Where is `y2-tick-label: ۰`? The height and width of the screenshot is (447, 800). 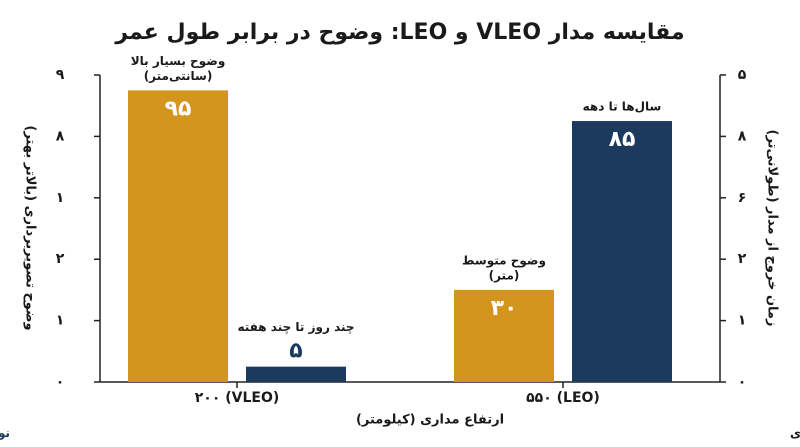
y2-tick-label: ۰ is located at coordinates (742, 382).